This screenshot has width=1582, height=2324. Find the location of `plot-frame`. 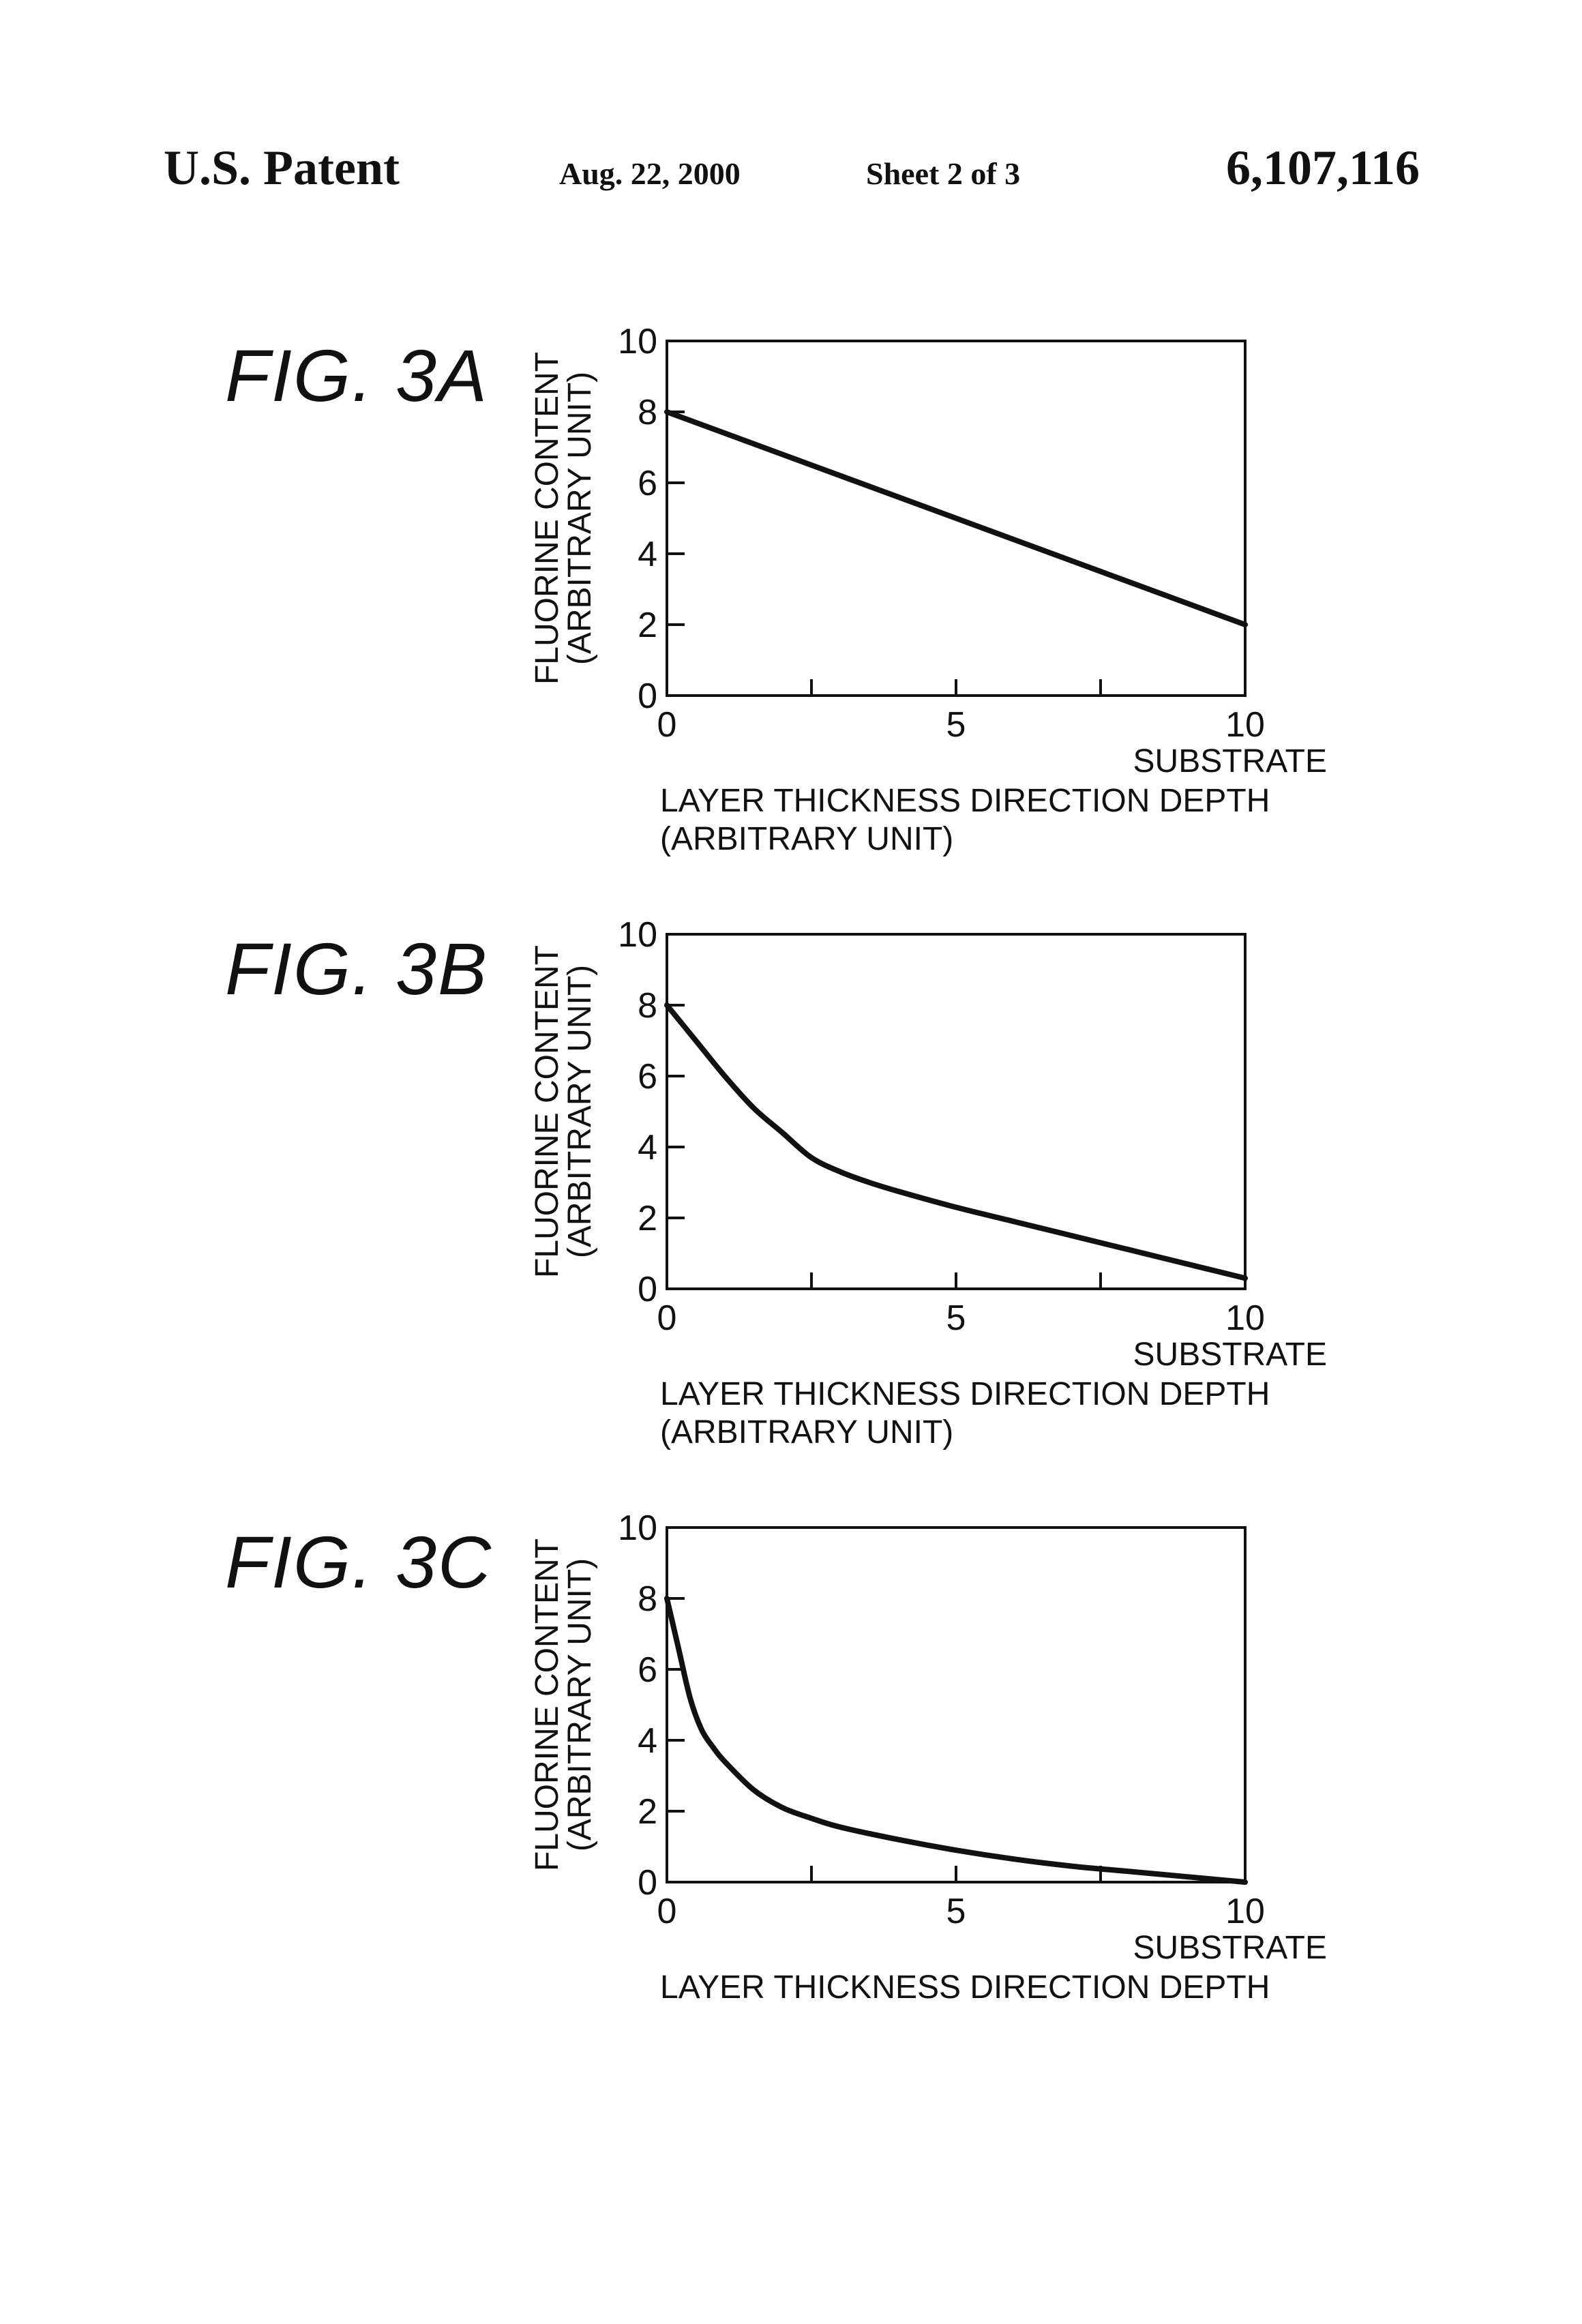

plot-frame is located at coordinates (956, 1705).